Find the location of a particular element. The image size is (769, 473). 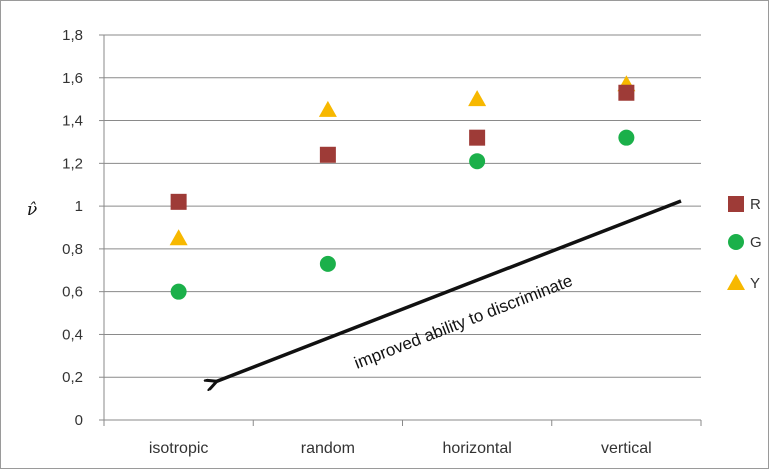

y-tick-label: 1,6 is located at coordinates (72, 78).